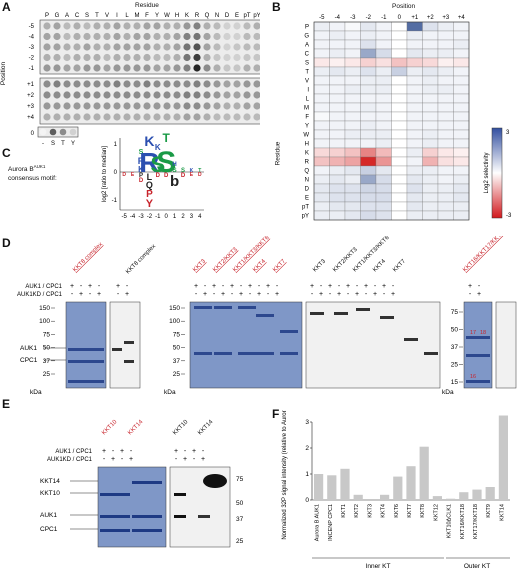 The width and height of the screenshot is (520, 580). What do you see at coordinates (141, 169) in the screenshot?
I see `logo-letter: K` at bounding box center [141, 169].